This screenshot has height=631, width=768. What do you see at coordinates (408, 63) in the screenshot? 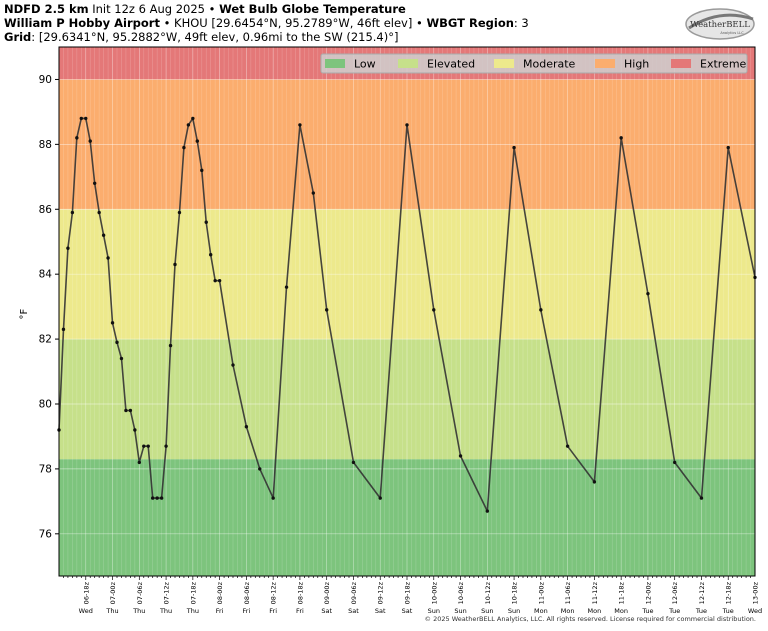
I see `legend-swatch-elevated` at bounding box center [408, 63].